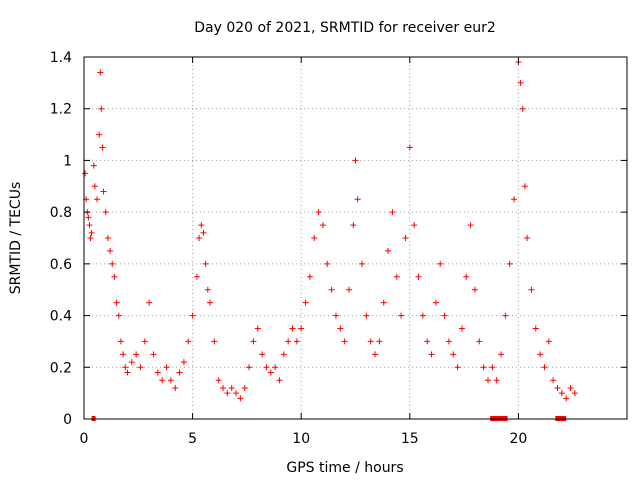 This screenshot has height=480, width=640. Describe the element at coordinates (67, 420) in the screenshot. I see `y-tick-label: 0` at that location.